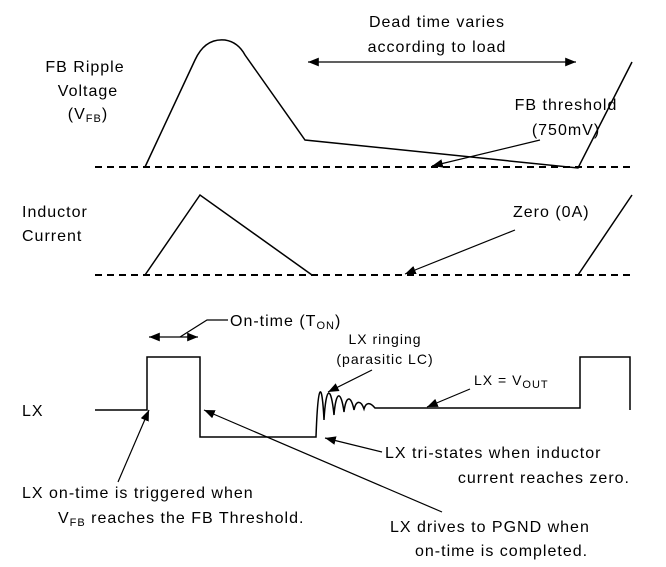  I want to click on dead-time-label: according to load, so click(437, 47).